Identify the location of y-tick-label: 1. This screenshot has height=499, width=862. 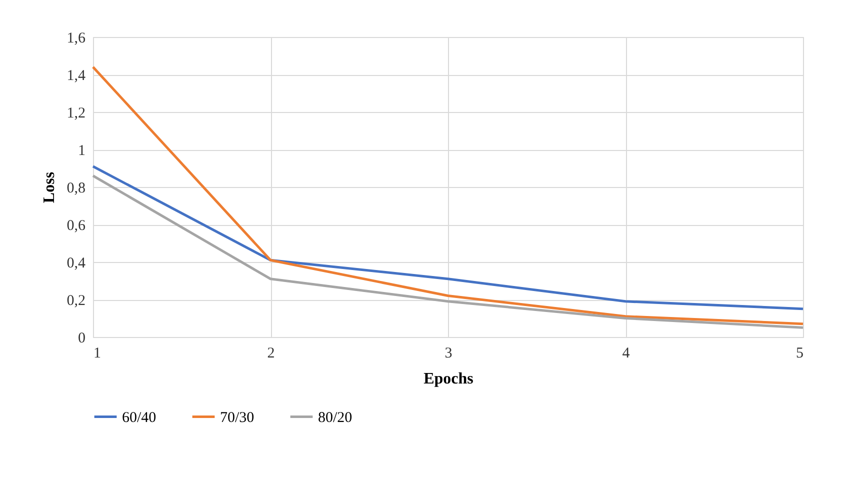
(82, 151).